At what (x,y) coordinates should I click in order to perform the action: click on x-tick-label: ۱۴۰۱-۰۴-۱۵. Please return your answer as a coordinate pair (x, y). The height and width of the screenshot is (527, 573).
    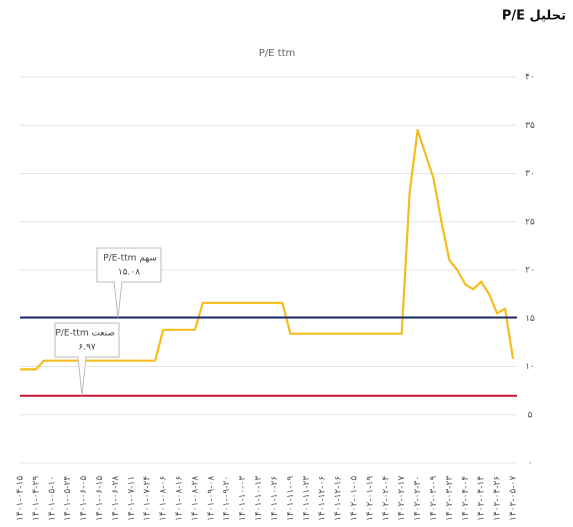
    Looking at the image, I should click on (21, 498).